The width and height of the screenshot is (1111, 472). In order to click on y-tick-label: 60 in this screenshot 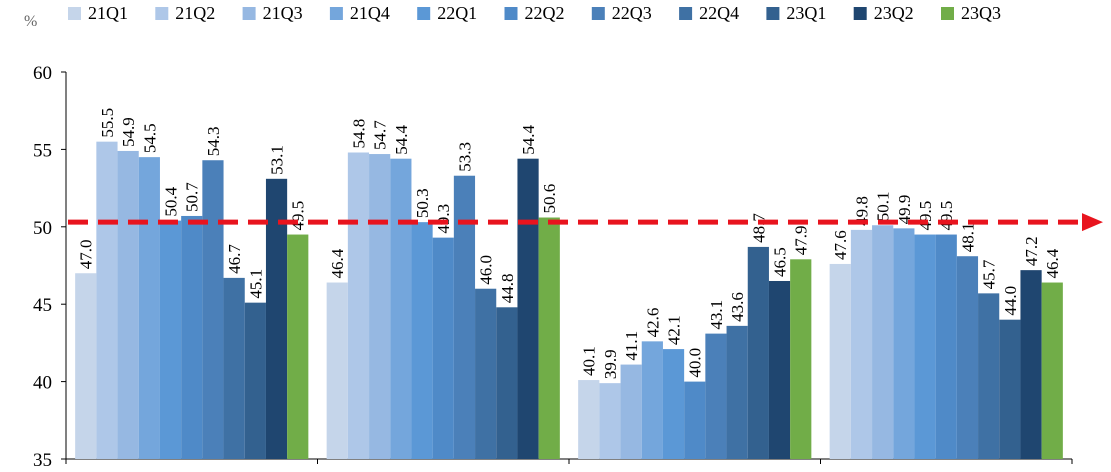, I will do `click(42, 73)`.